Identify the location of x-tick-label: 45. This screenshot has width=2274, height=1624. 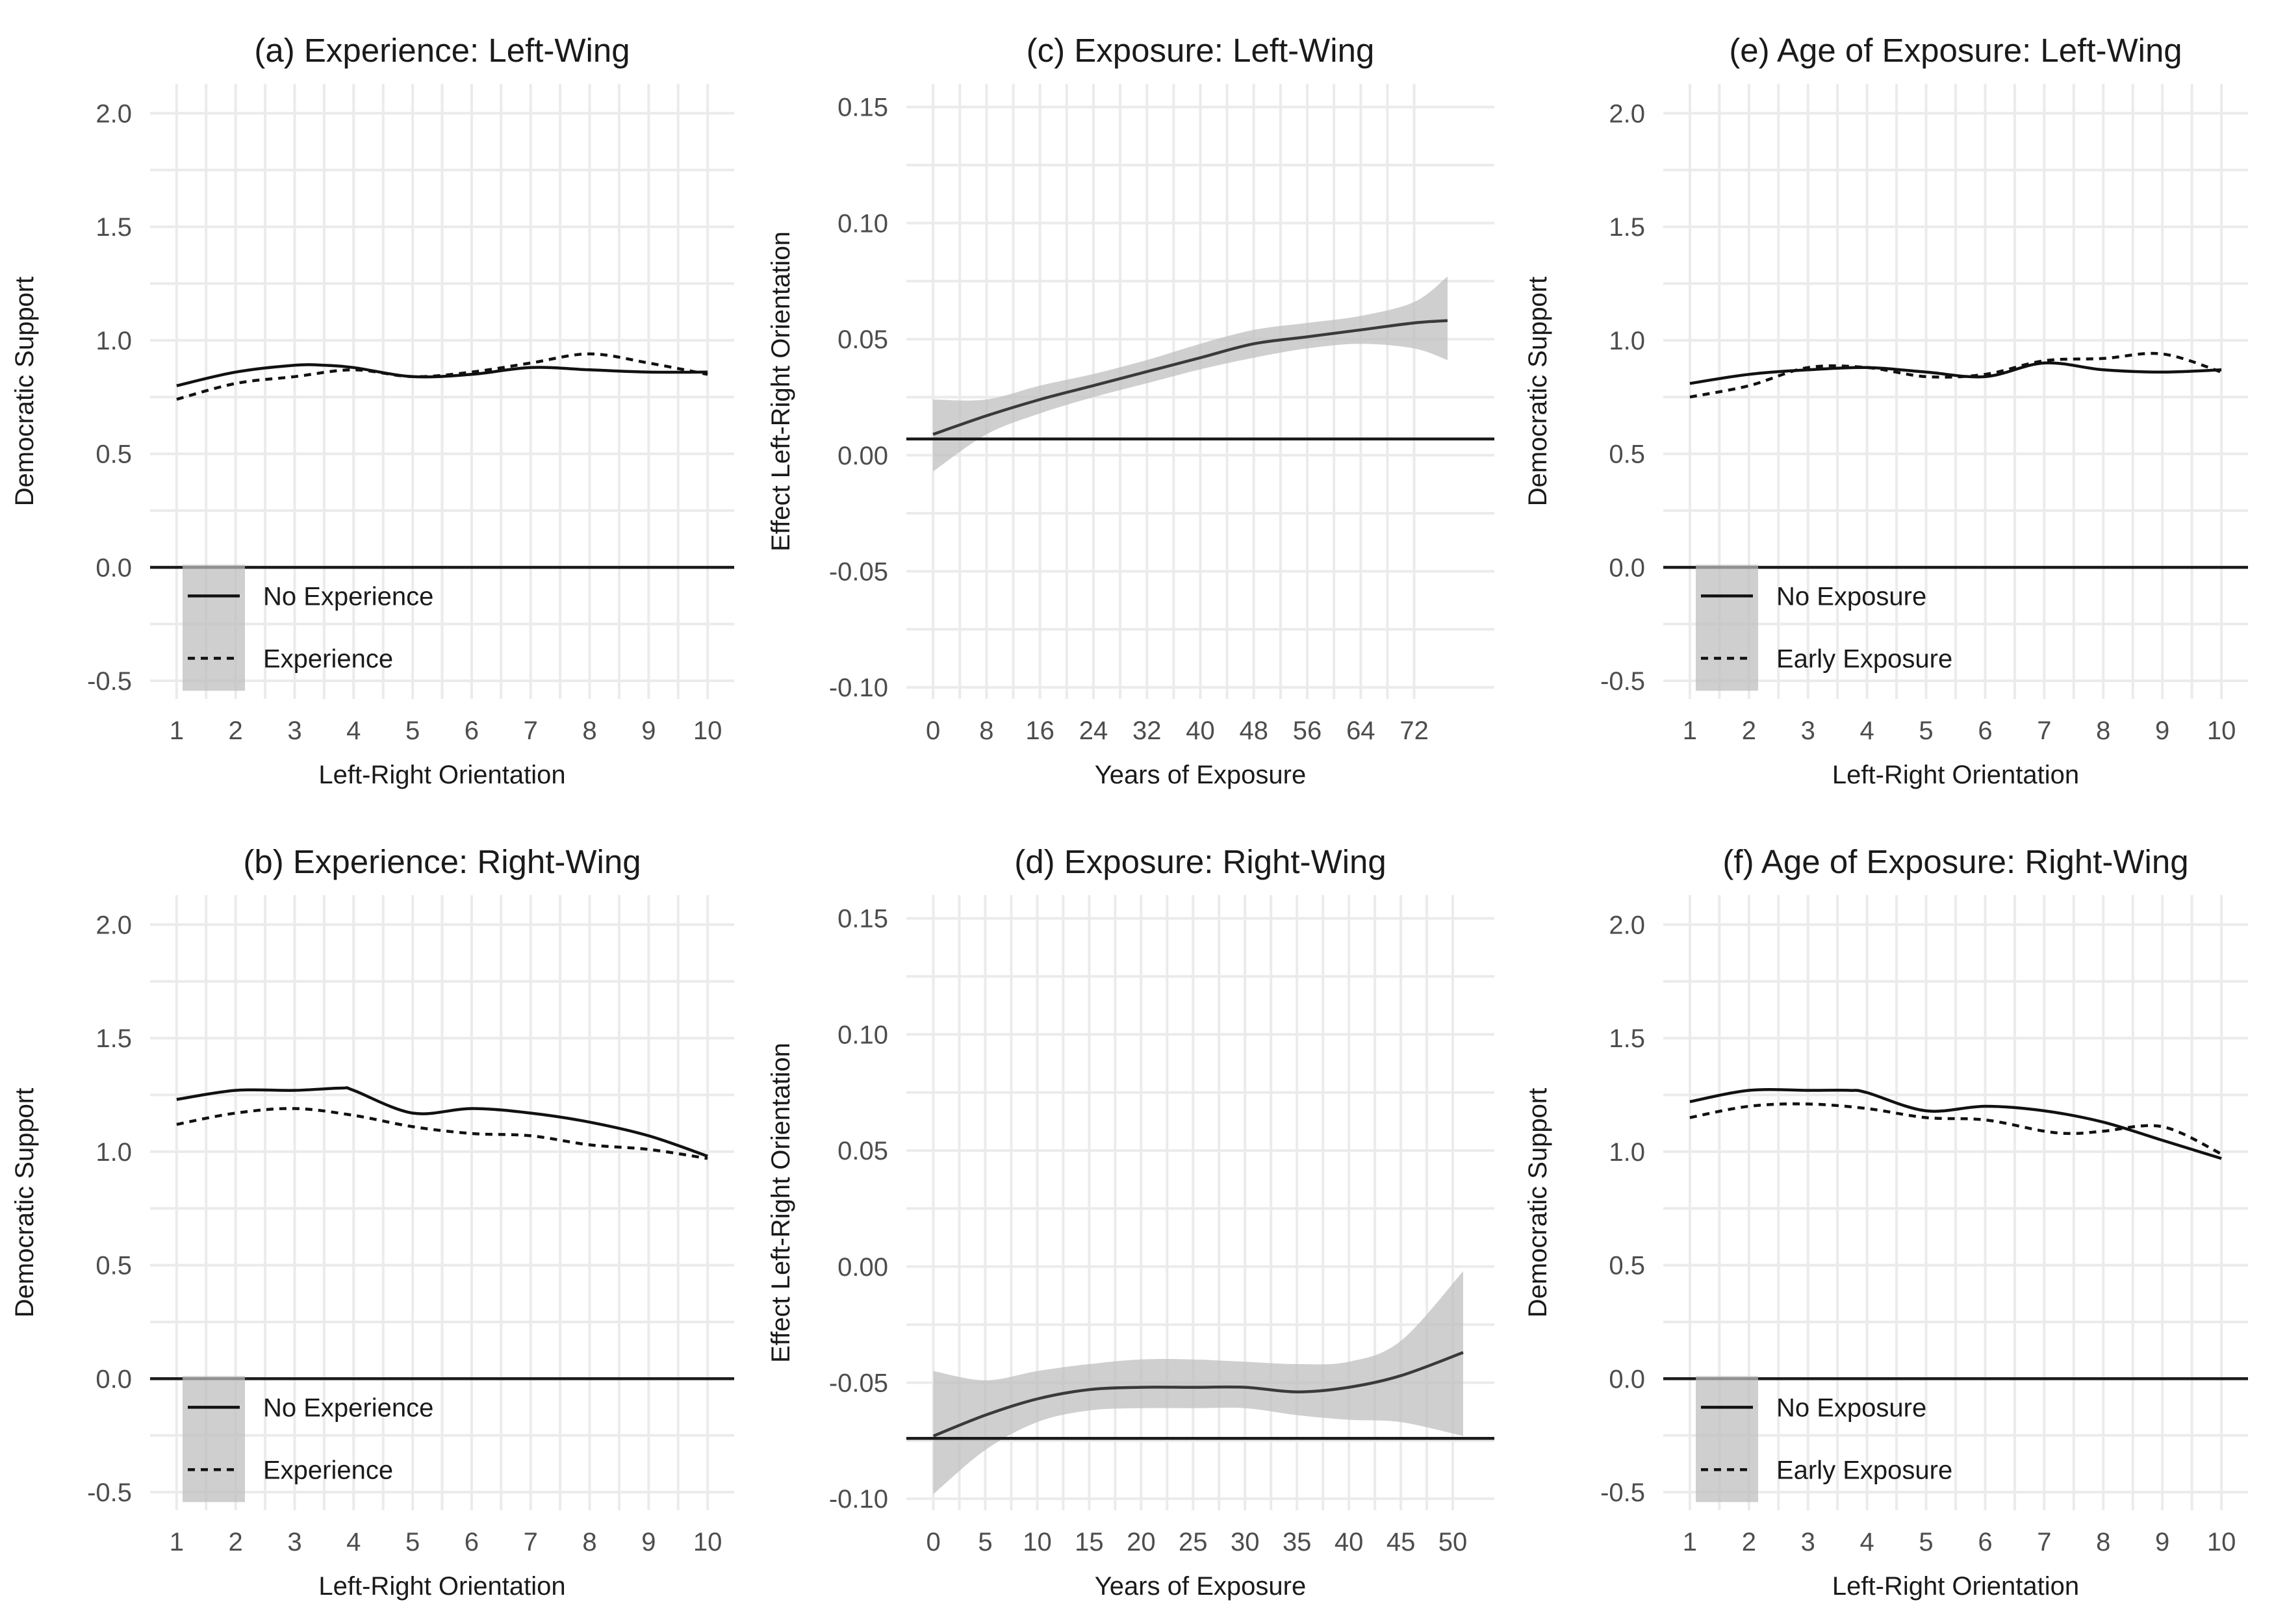
(1401, 1542).